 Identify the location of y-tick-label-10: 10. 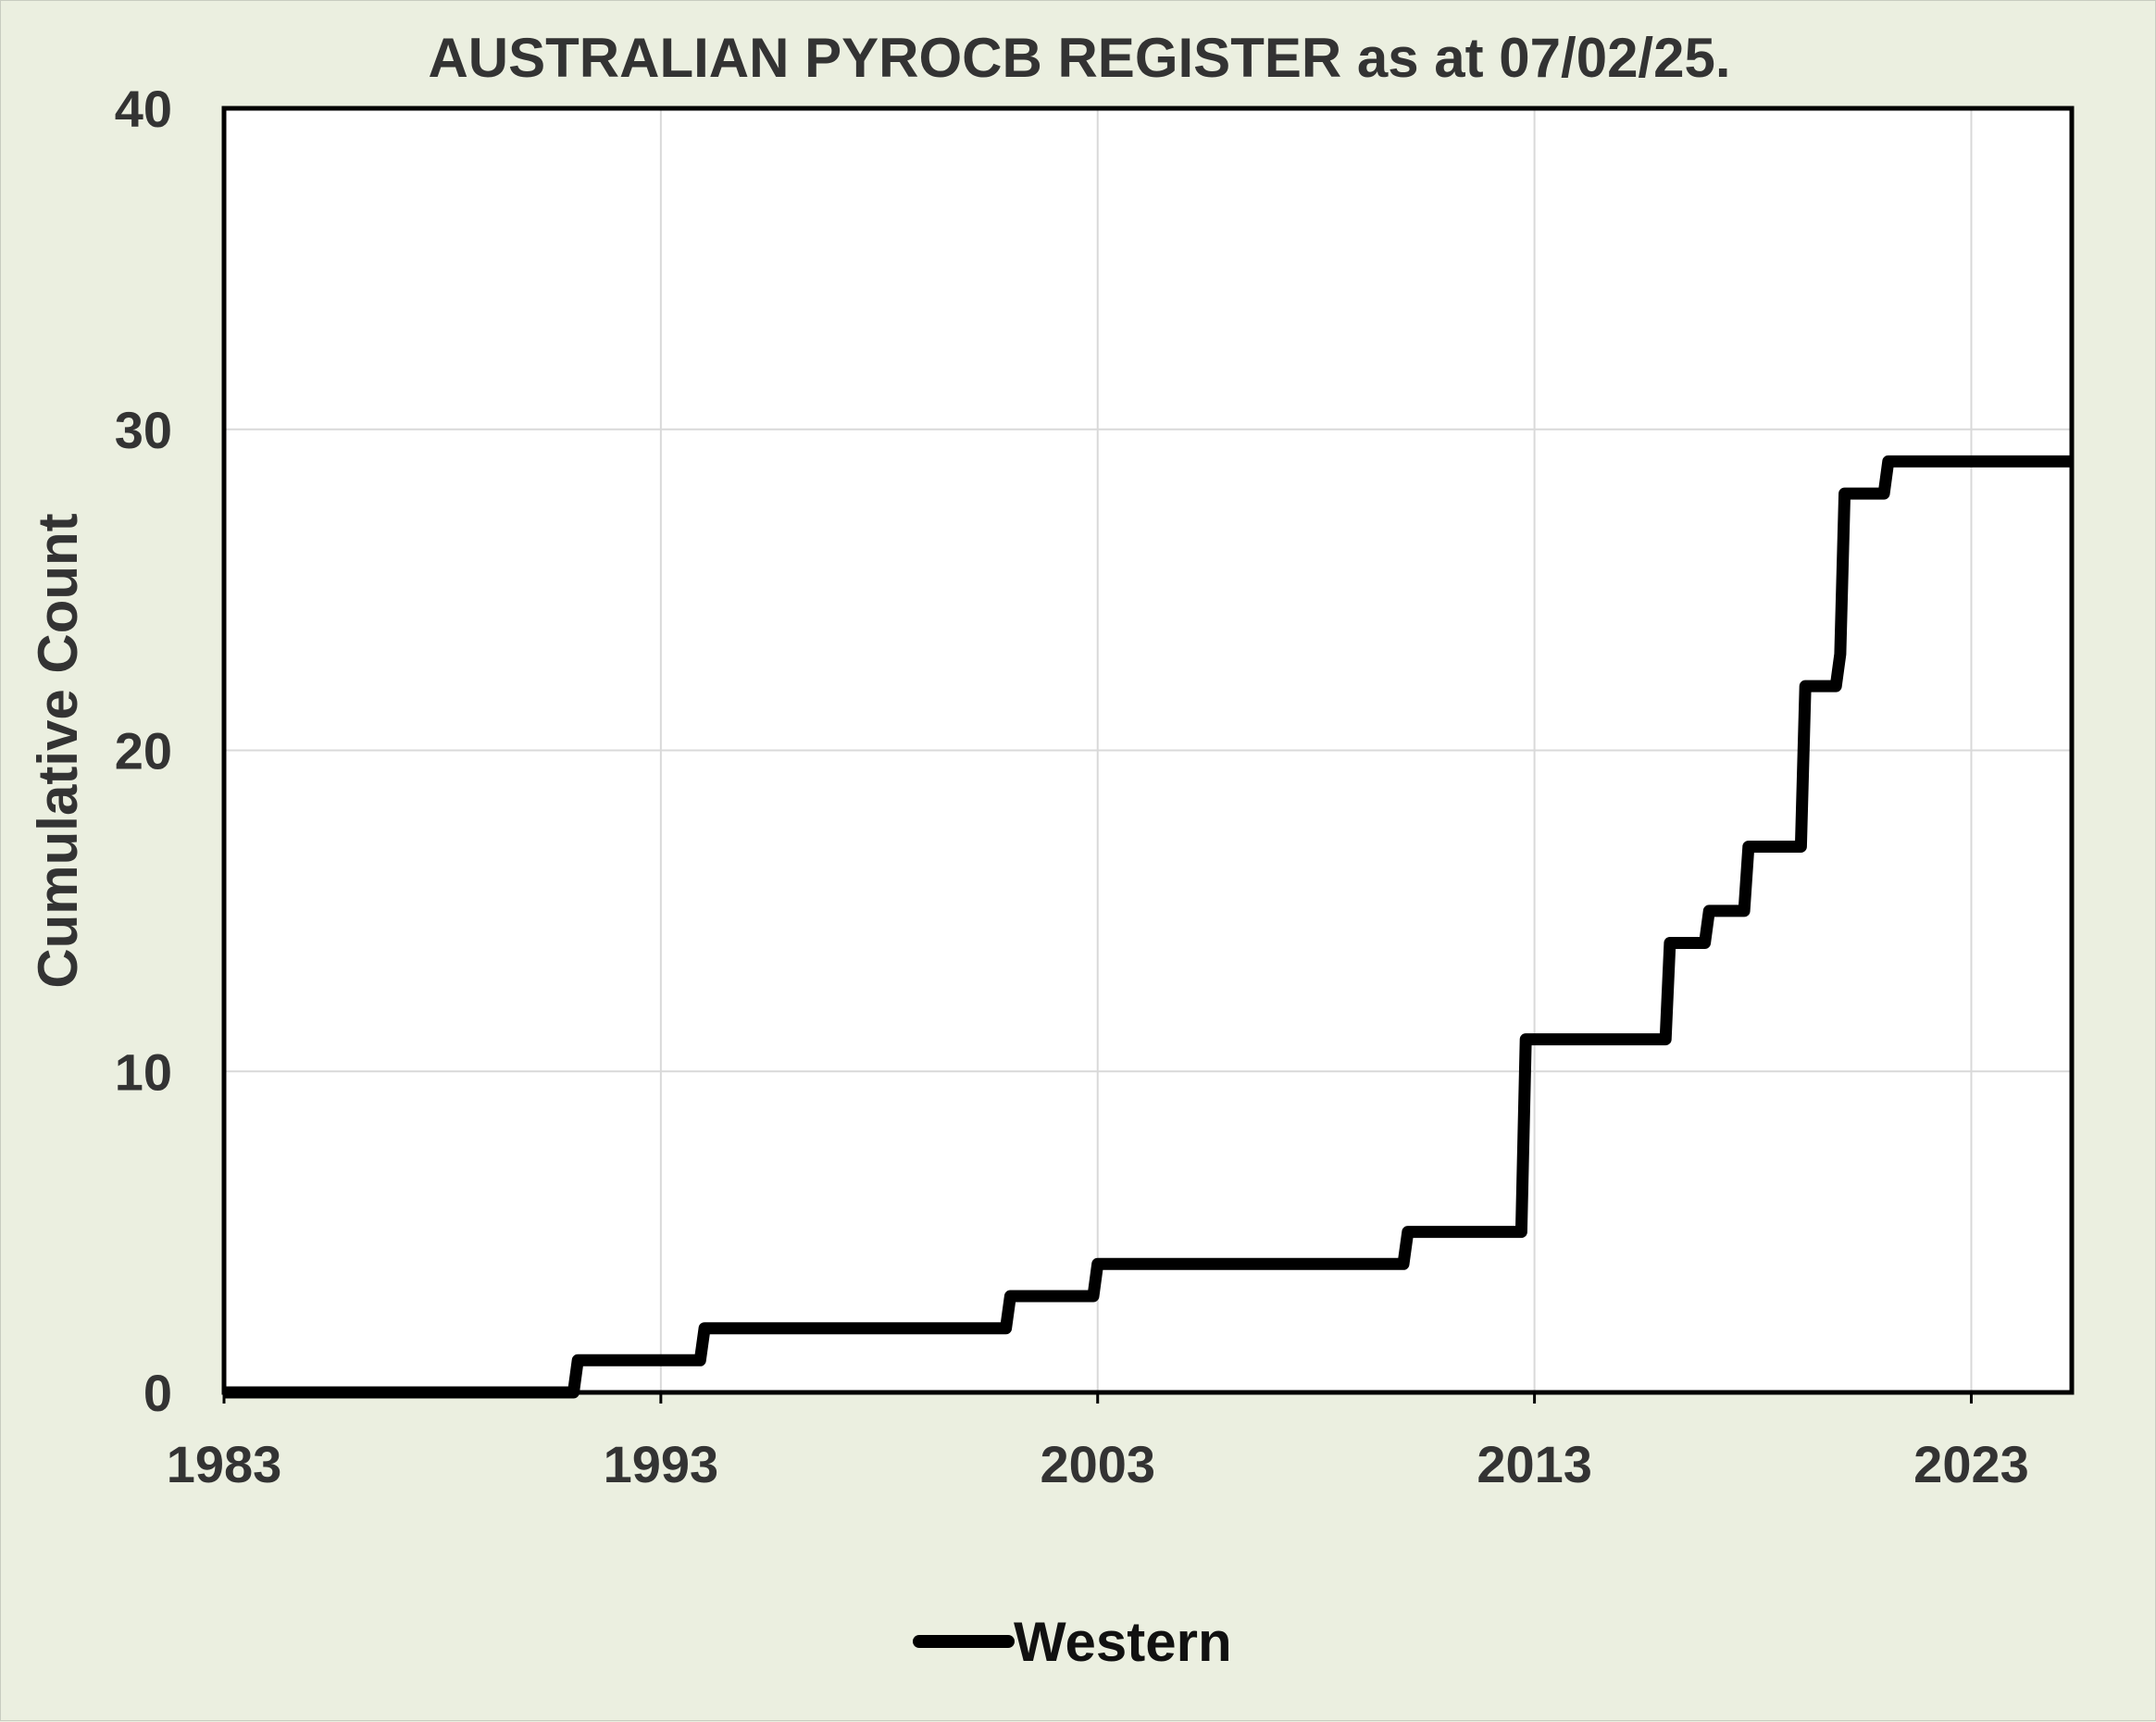
(143, 1071).